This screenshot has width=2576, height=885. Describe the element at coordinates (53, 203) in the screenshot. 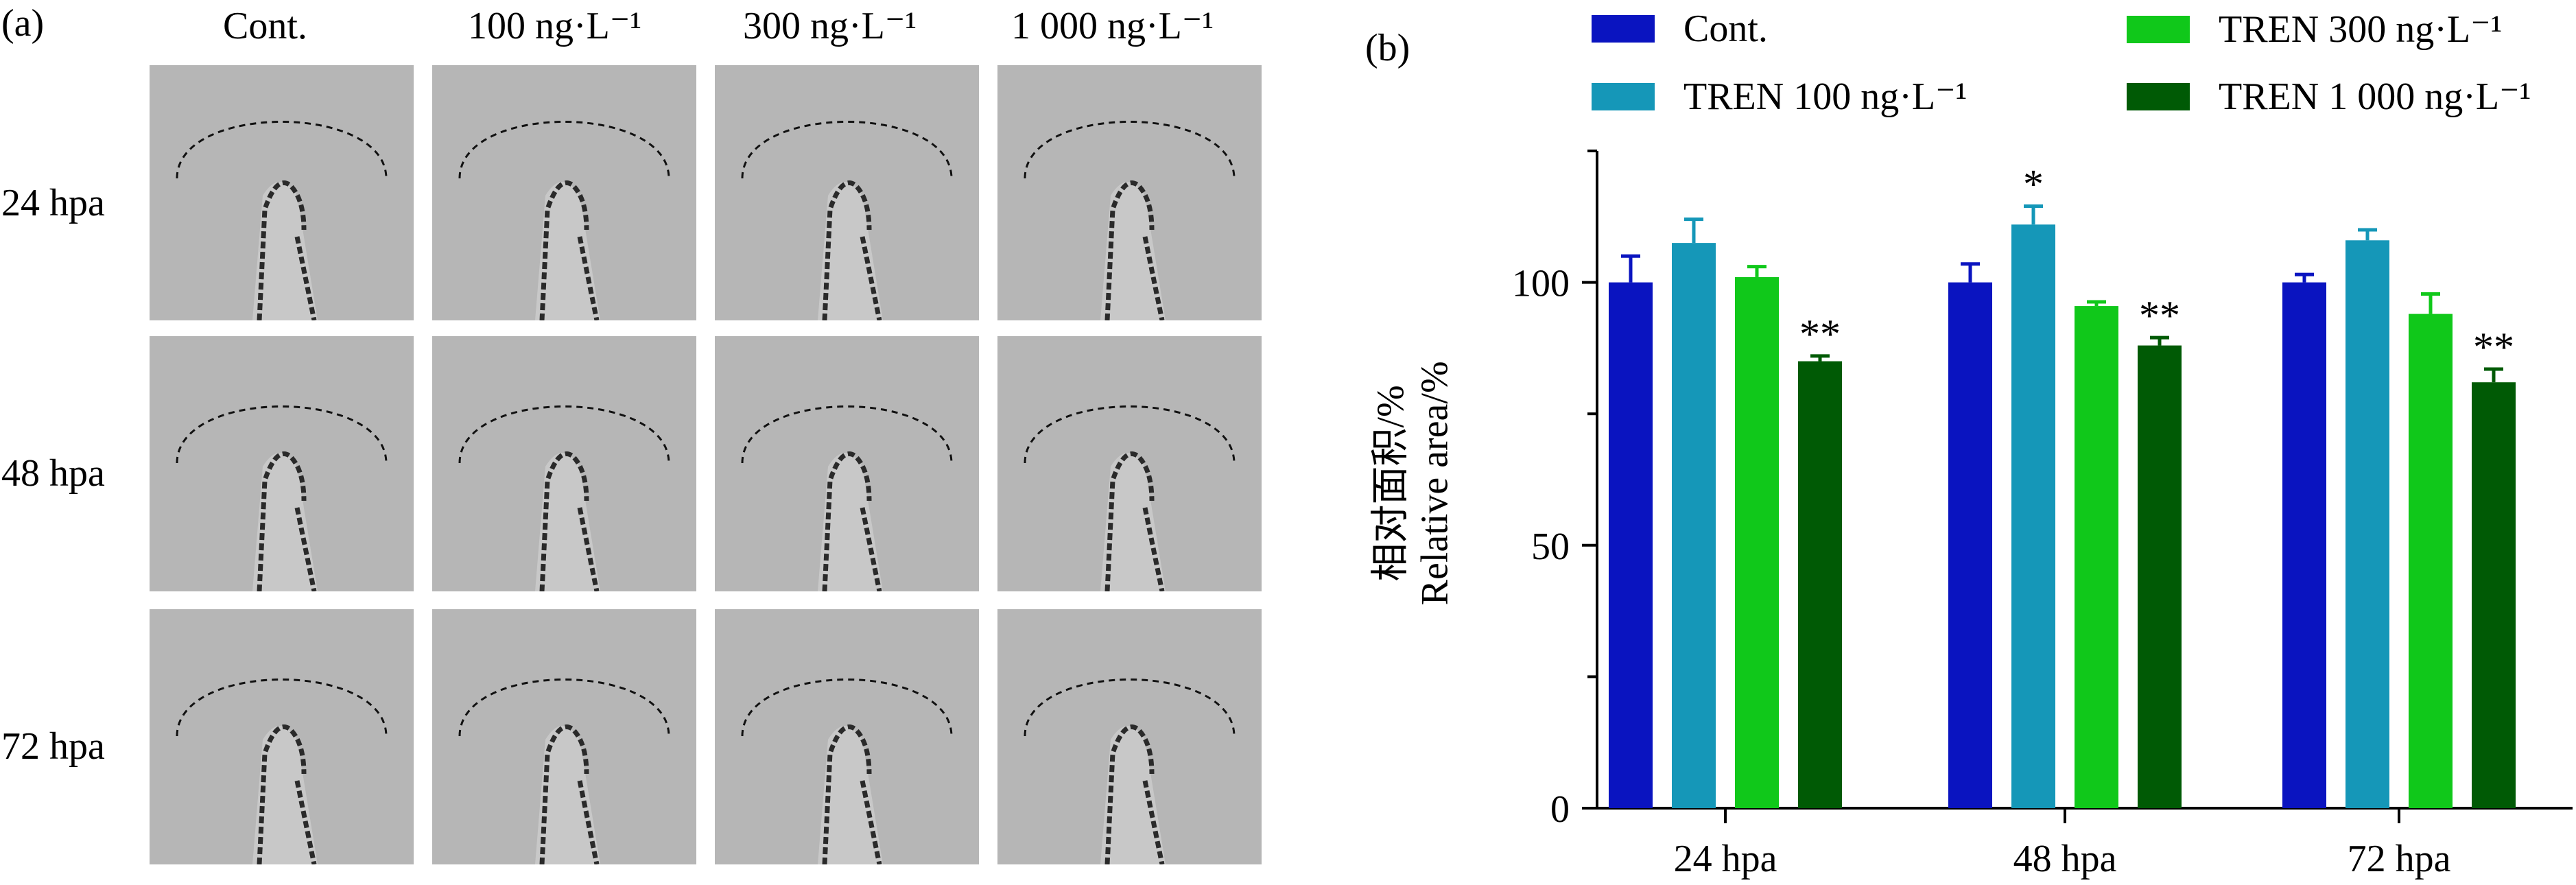

I see `row-label-24hpa: 24 hpa` at that location.